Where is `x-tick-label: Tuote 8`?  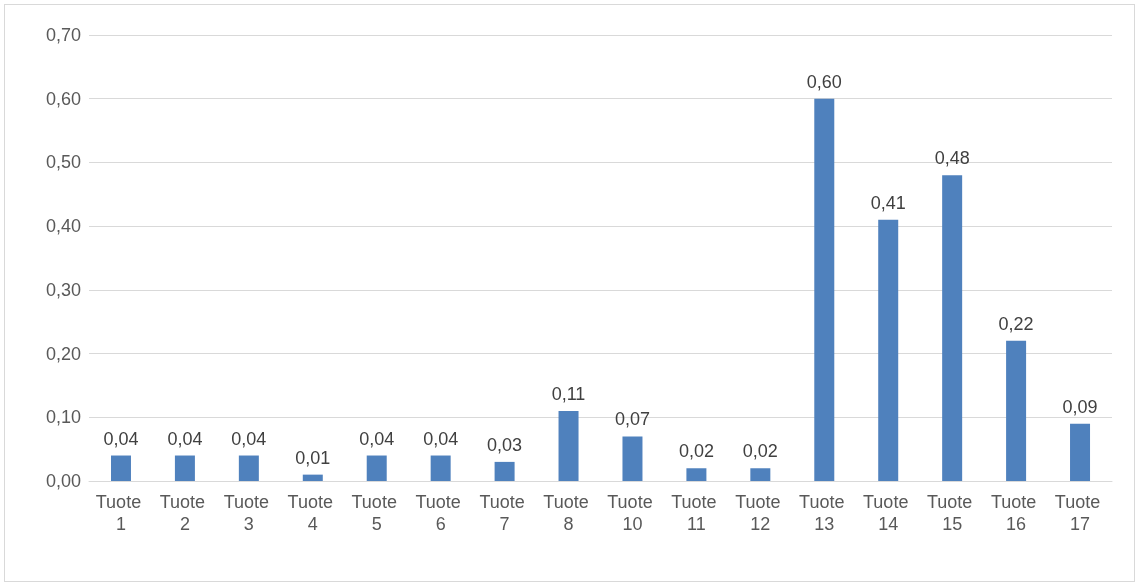 x-tick-label: Tuote 8 is located at coordinates (568, 513).